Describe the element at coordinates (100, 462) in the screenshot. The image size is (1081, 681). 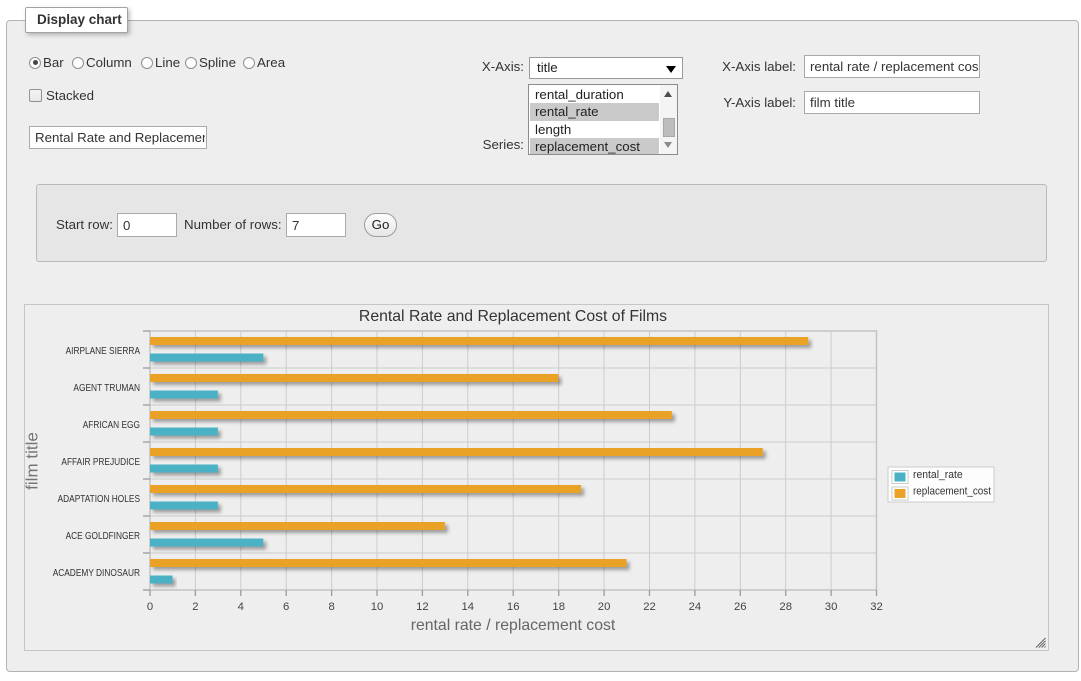
I see `svg-text: AFFAIR PREJUDICE` at that location.